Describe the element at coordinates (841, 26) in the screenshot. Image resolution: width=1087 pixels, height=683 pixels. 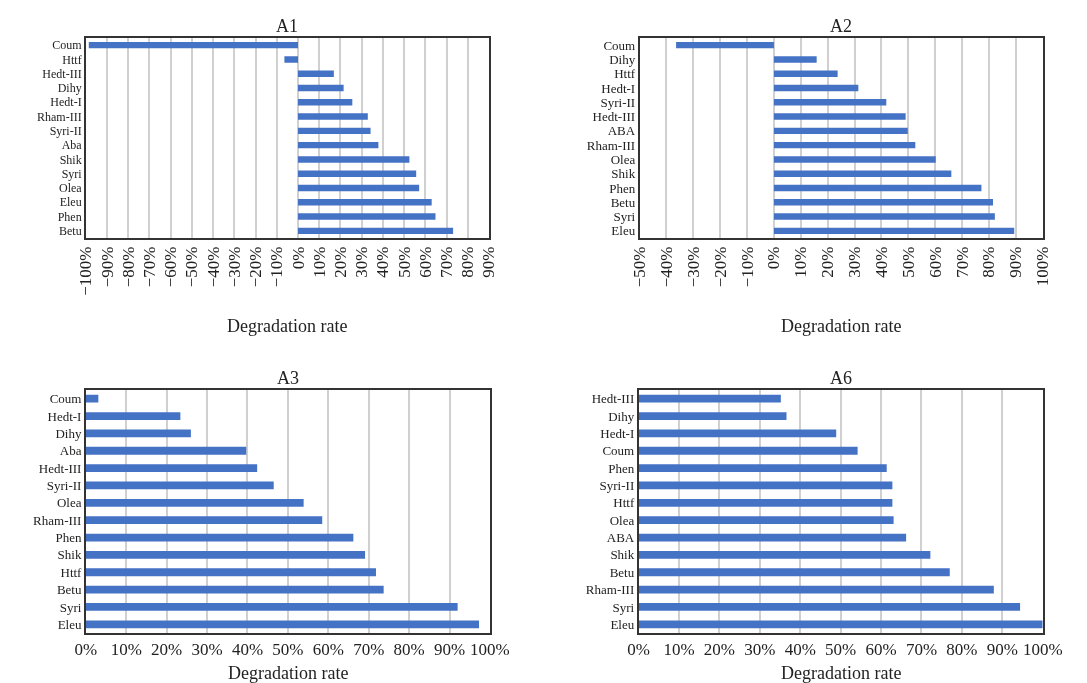
I see `chart-title: A2` at that location.